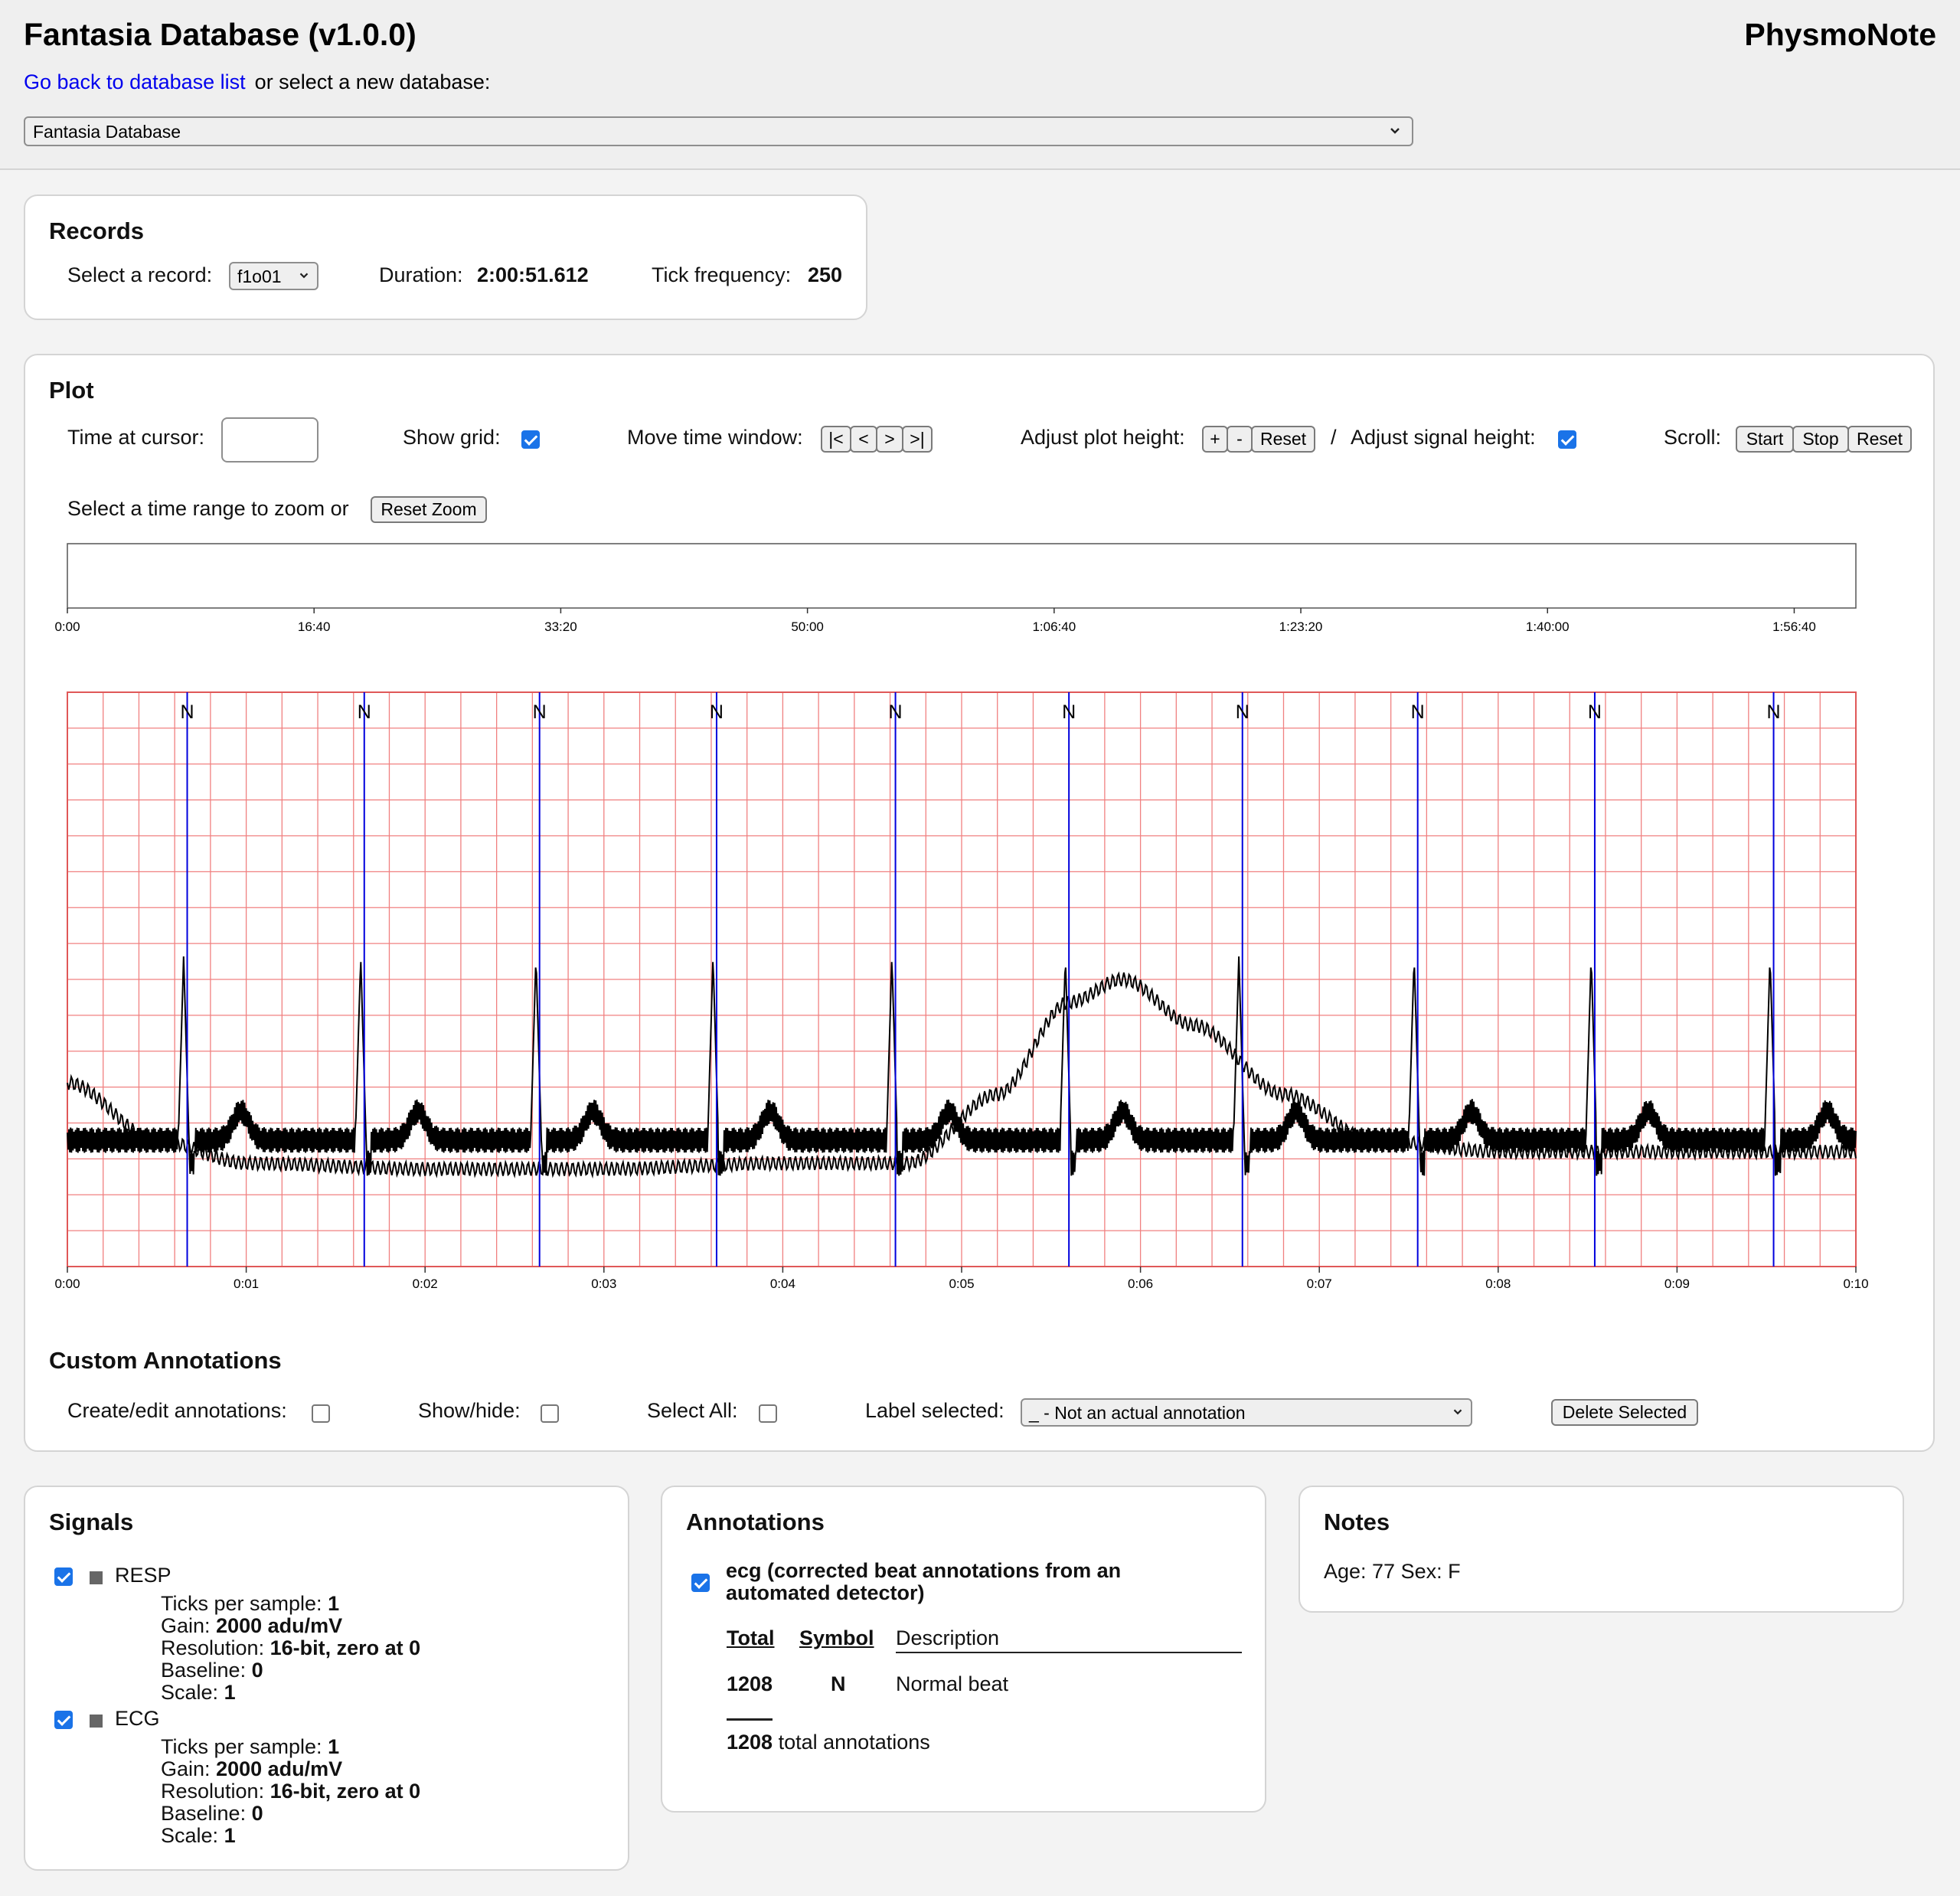 This screenshot has width=1960, height=1896. Describe the element at coordinates (692, 1410) in the screenshot. I see `select-all-label: Select All:` at that location.